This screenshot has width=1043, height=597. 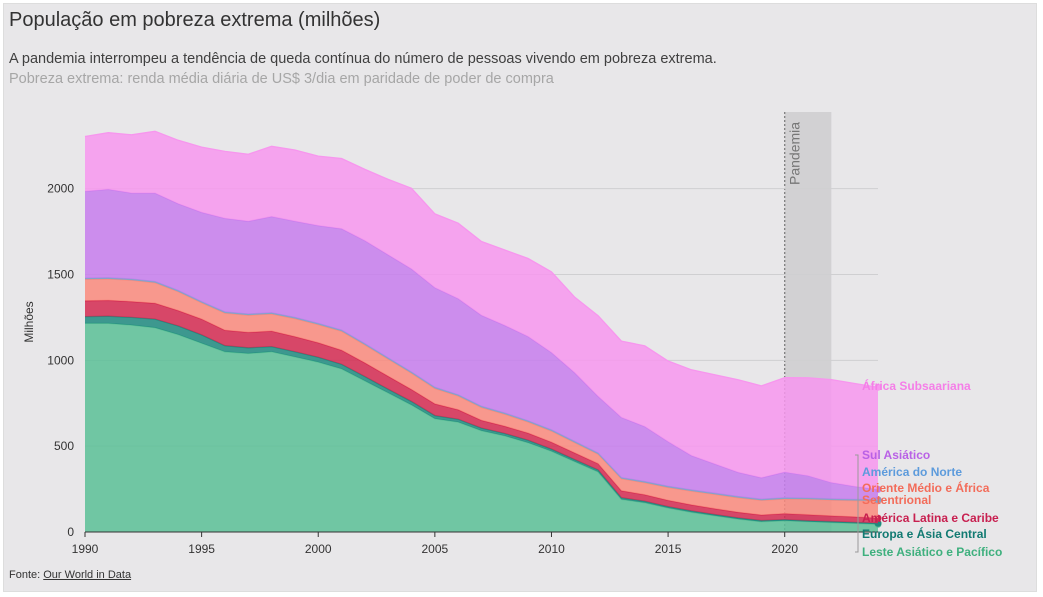 What do you see at coordinates (60, 275) in the screenshot?
I see `y-tick-label: 1500` at bounding box center [60, 275].